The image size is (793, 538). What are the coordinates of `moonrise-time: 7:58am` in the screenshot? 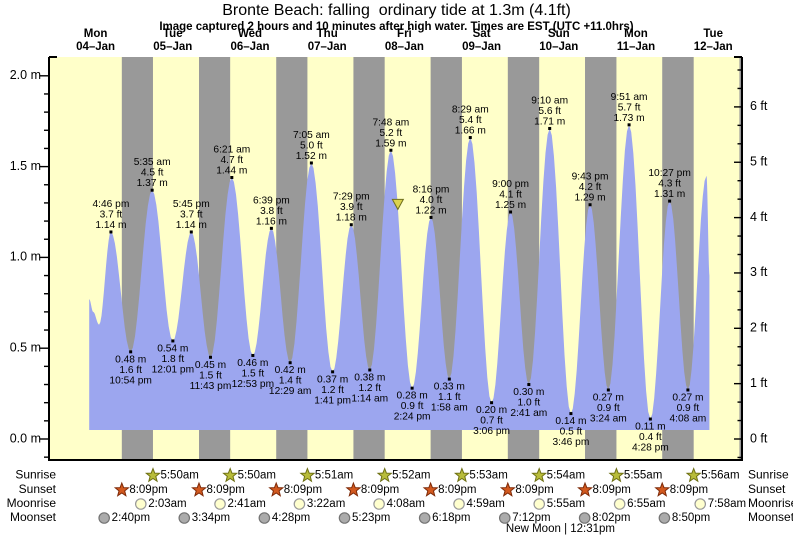 It's located at (727, 504).